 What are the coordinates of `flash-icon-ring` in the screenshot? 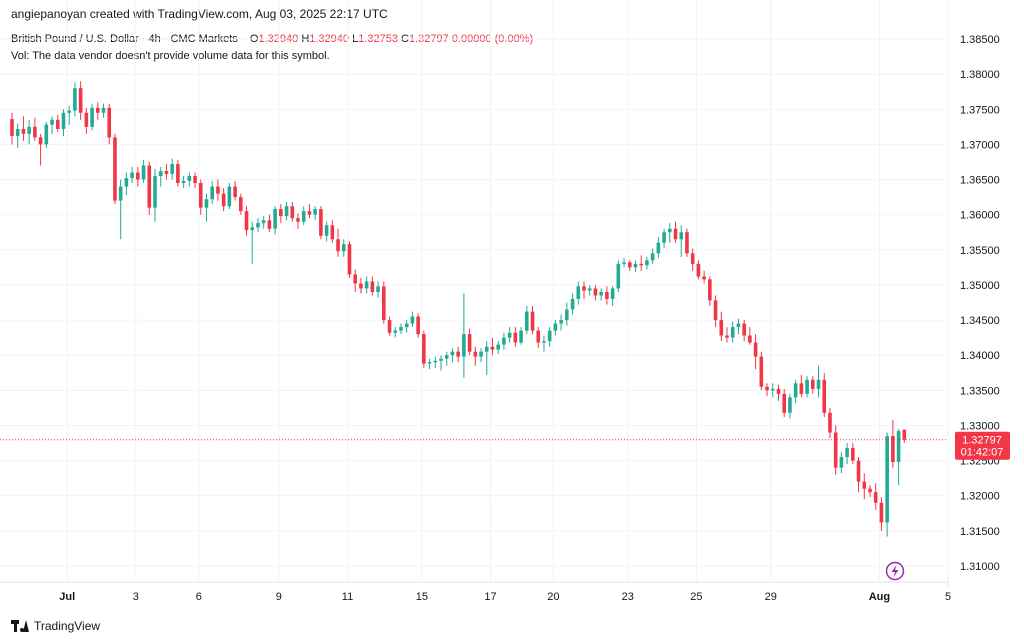 It's located at (895, 571).